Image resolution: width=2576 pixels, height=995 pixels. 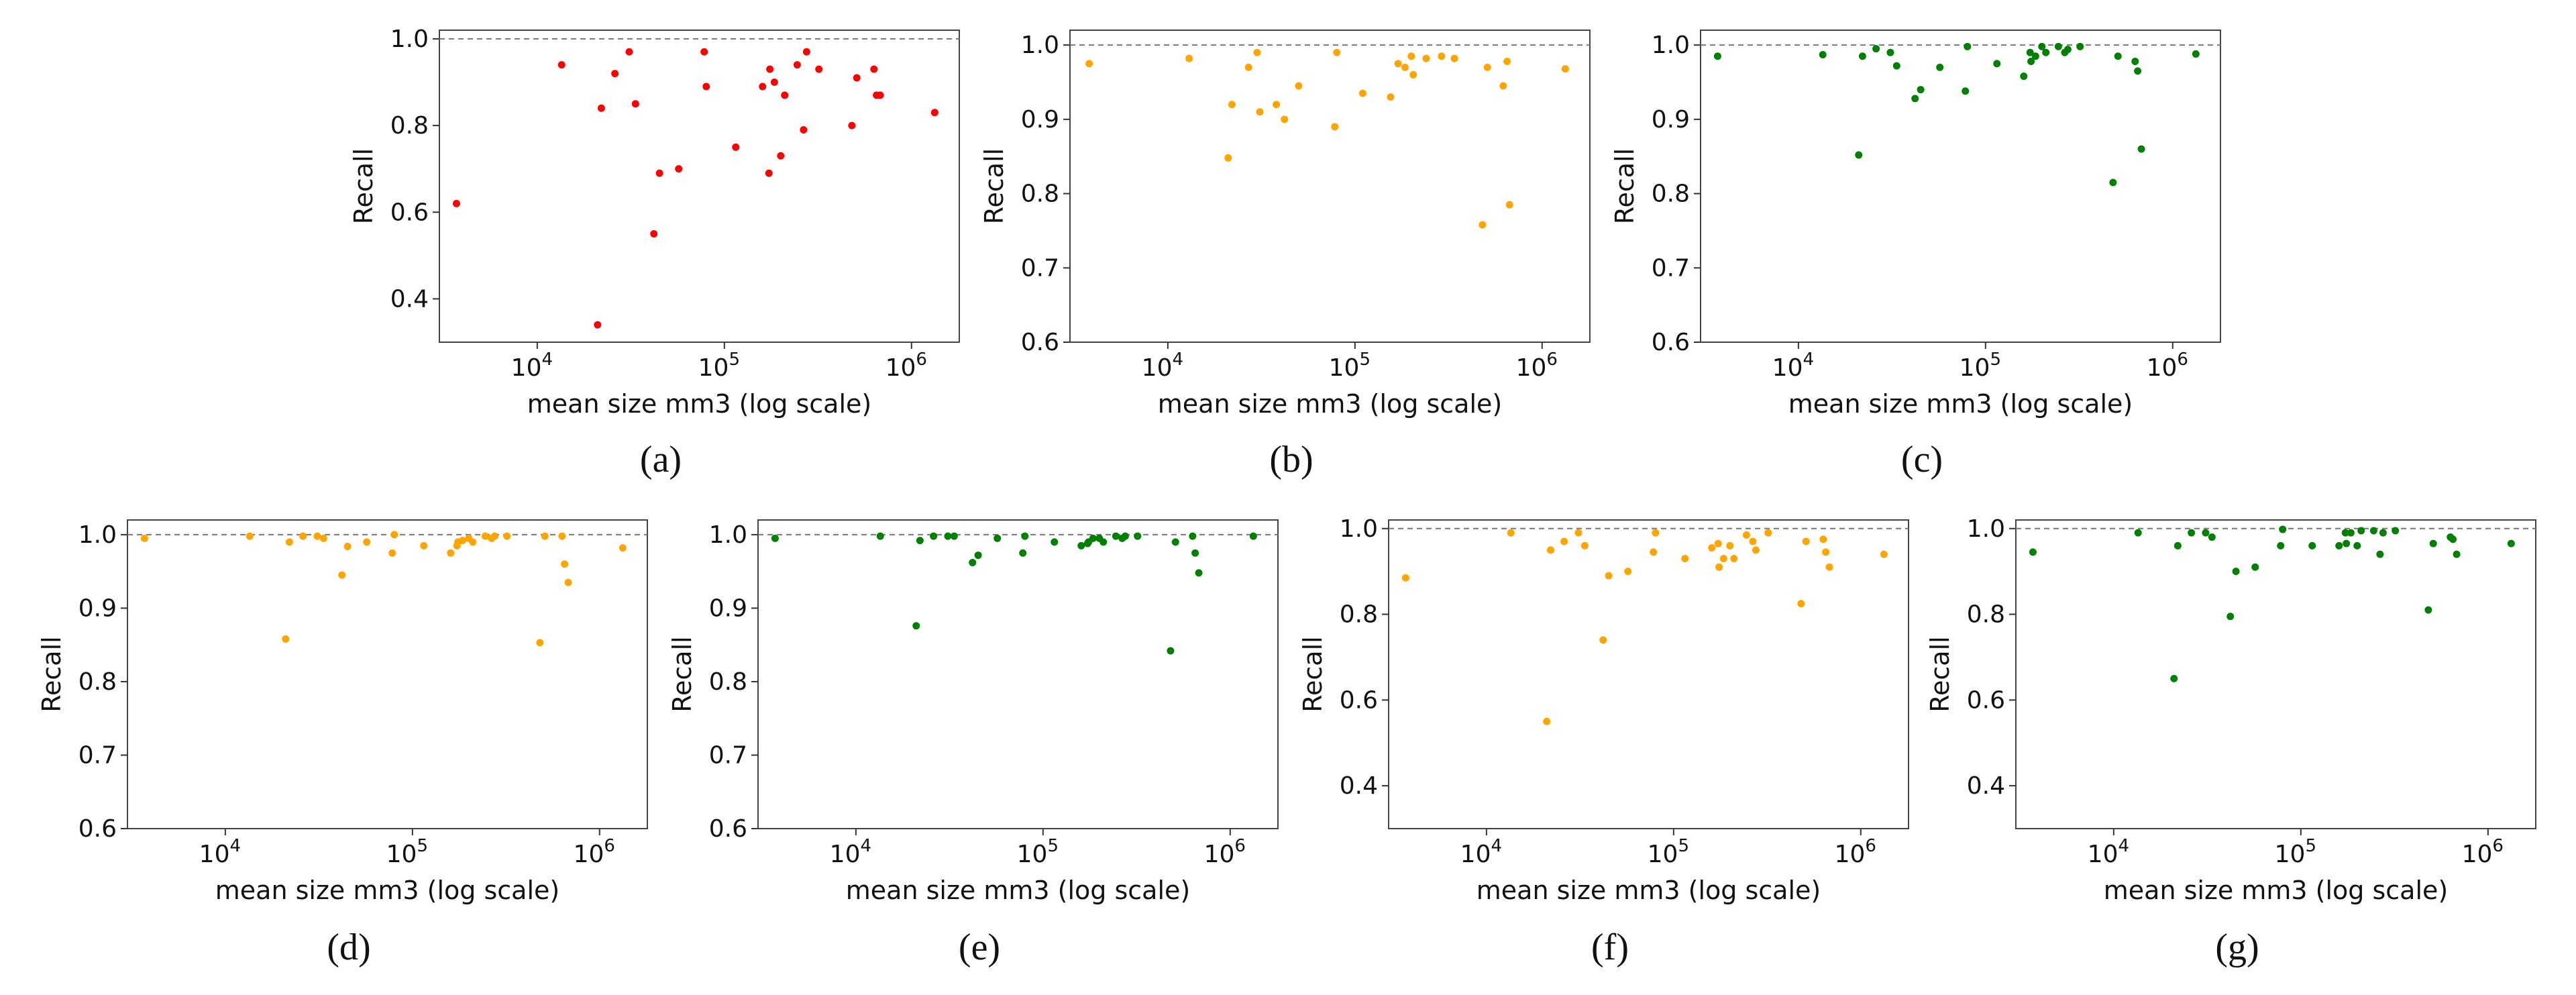 I want to click on x-tick-exponent: 6, so click(x=1870, y=846).